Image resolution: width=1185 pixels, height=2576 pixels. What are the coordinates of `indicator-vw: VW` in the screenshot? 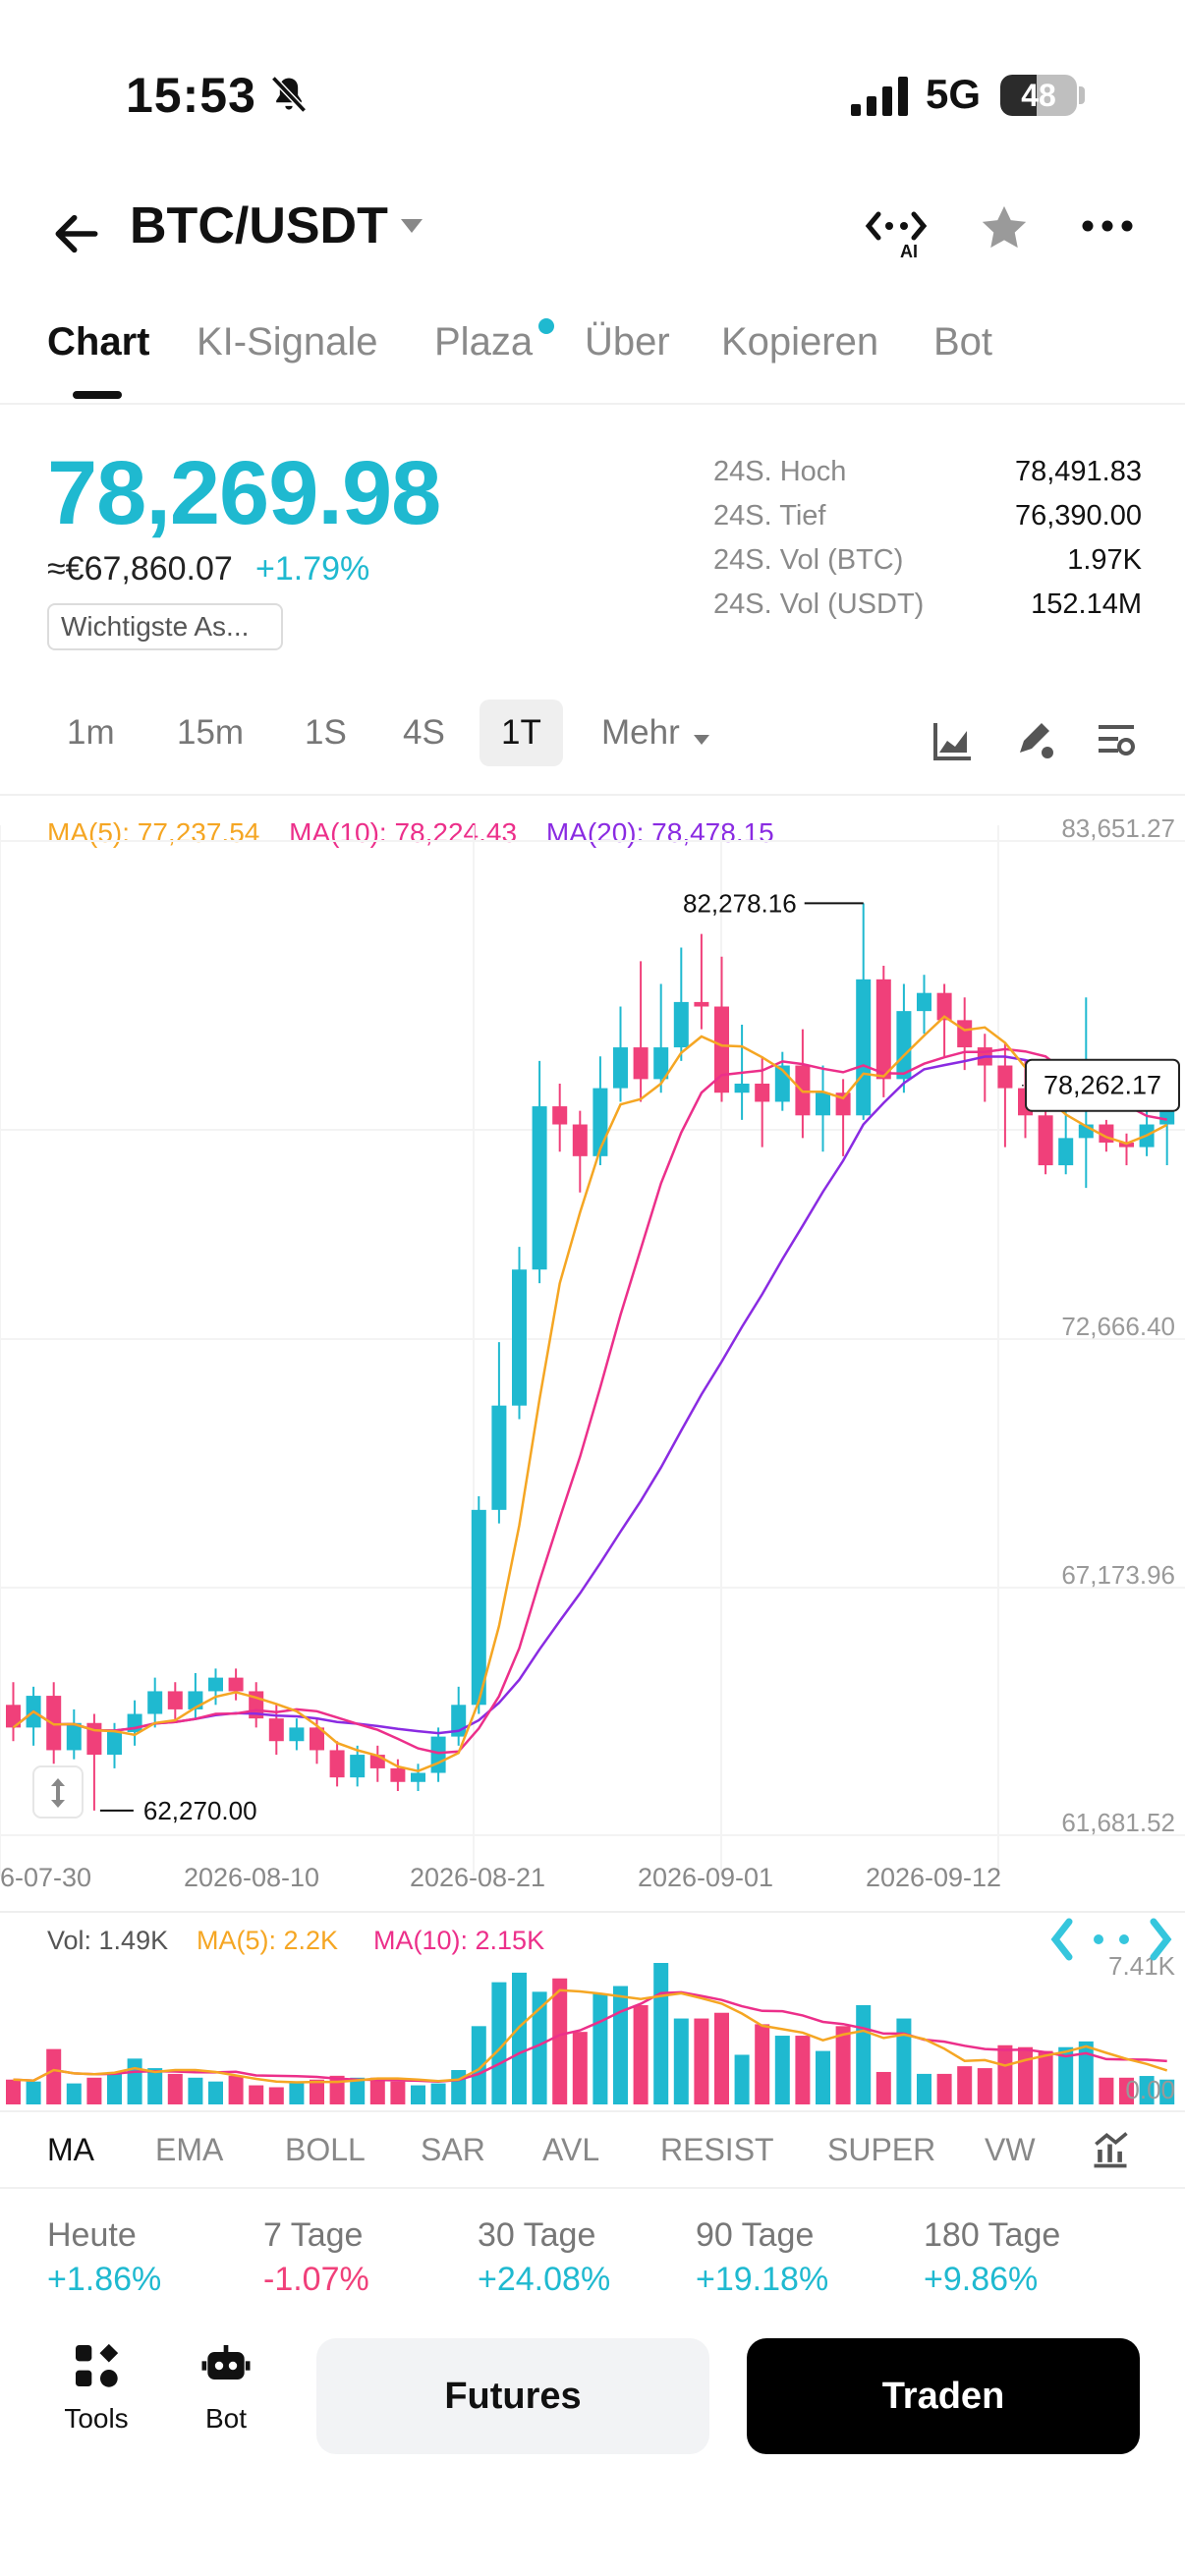 It's located at (1010, 2149).